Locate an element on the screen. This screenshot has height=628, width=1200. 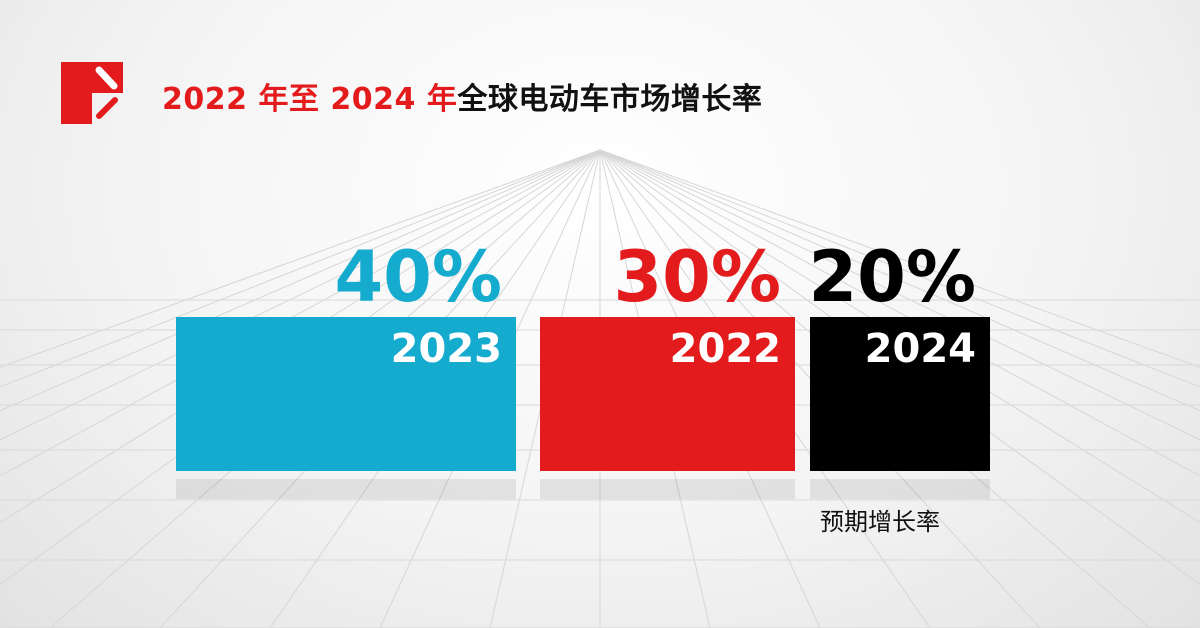
bar-2023 is located at coordinates (346, 394).